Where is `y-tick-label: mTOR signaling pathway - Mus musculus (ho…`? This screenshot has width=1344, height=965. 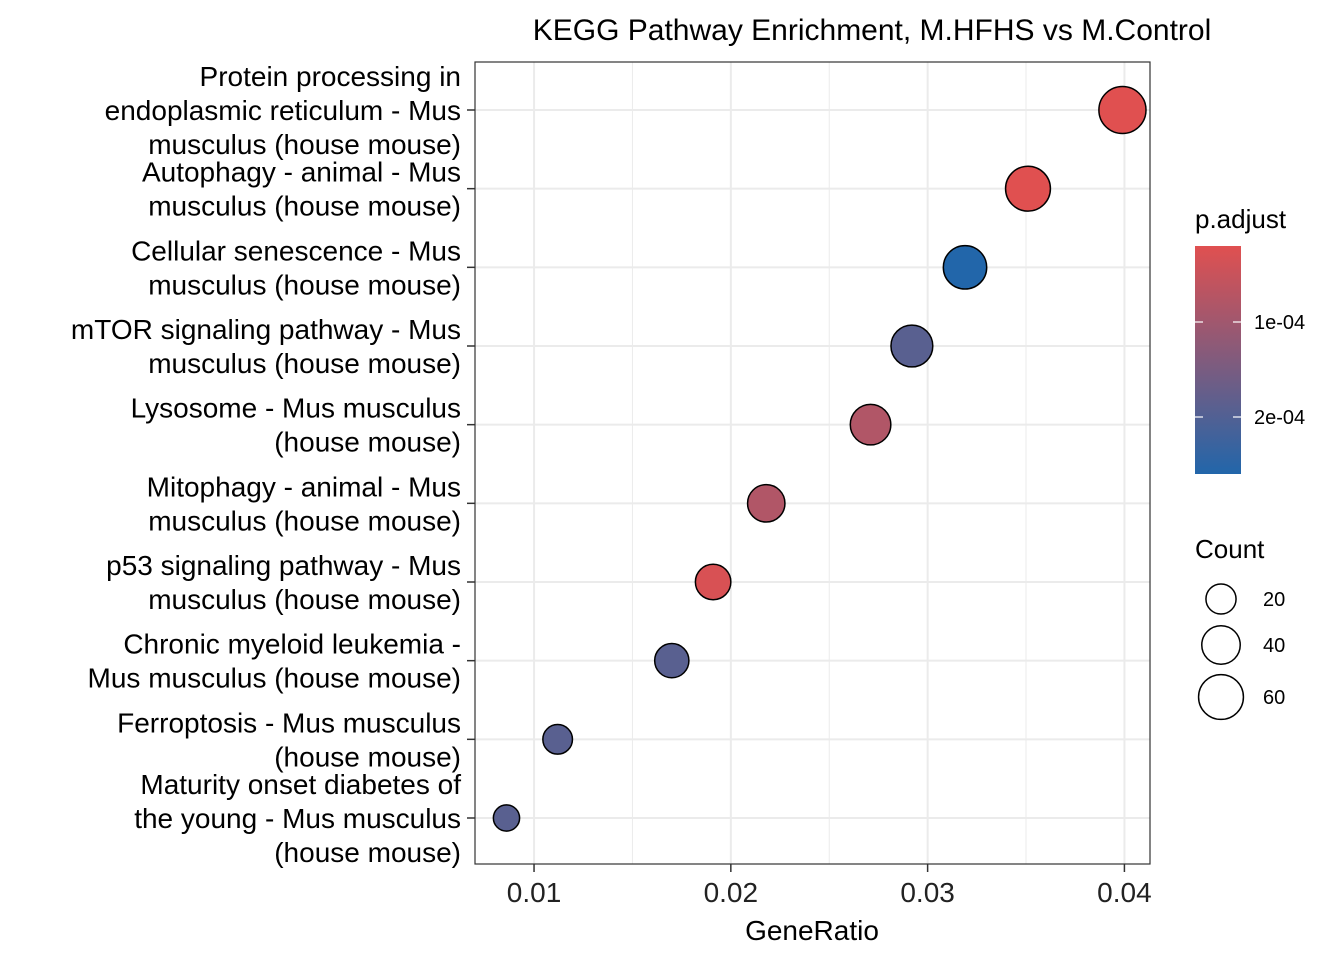 y-tick-label: mTOR signaling pathway - Mus musculus (ho… is located at coordinates (266, 346).